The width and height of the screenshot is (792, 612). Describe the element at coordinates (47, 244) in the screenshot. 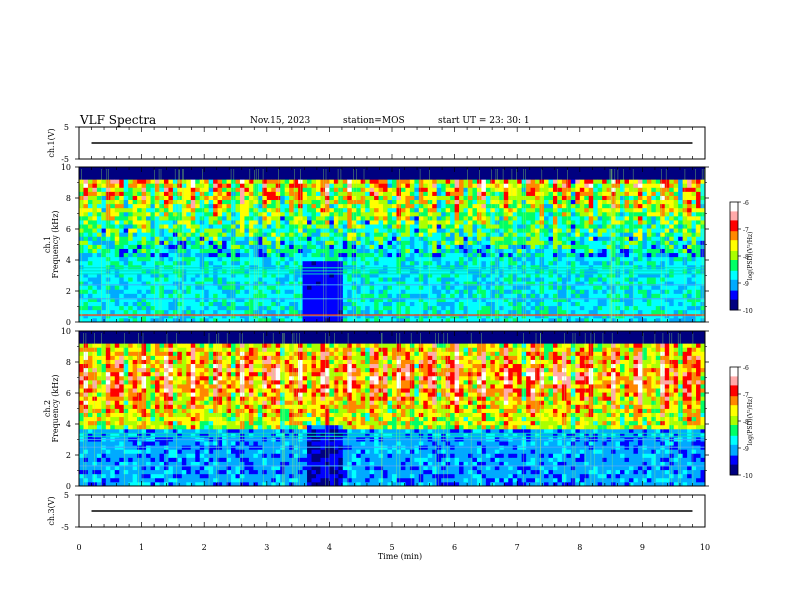

I see `ch1-spectrogram-panel-ylabel-channel: ch.1` at that location.